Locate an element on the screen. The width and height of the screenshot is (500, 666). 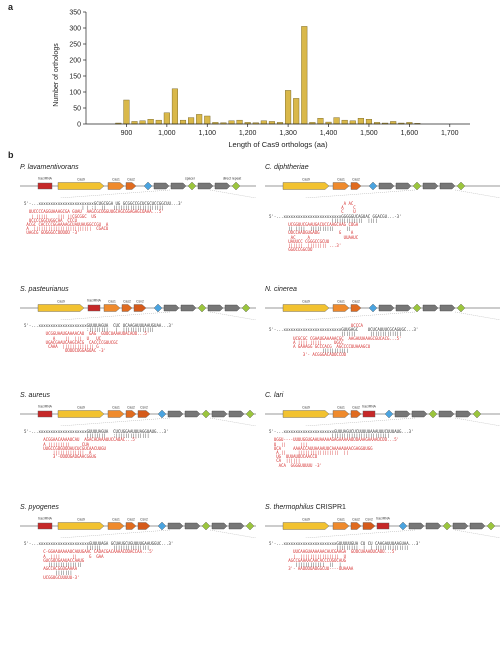
organism-name: S. aureus is located at coordinates (35, 395).